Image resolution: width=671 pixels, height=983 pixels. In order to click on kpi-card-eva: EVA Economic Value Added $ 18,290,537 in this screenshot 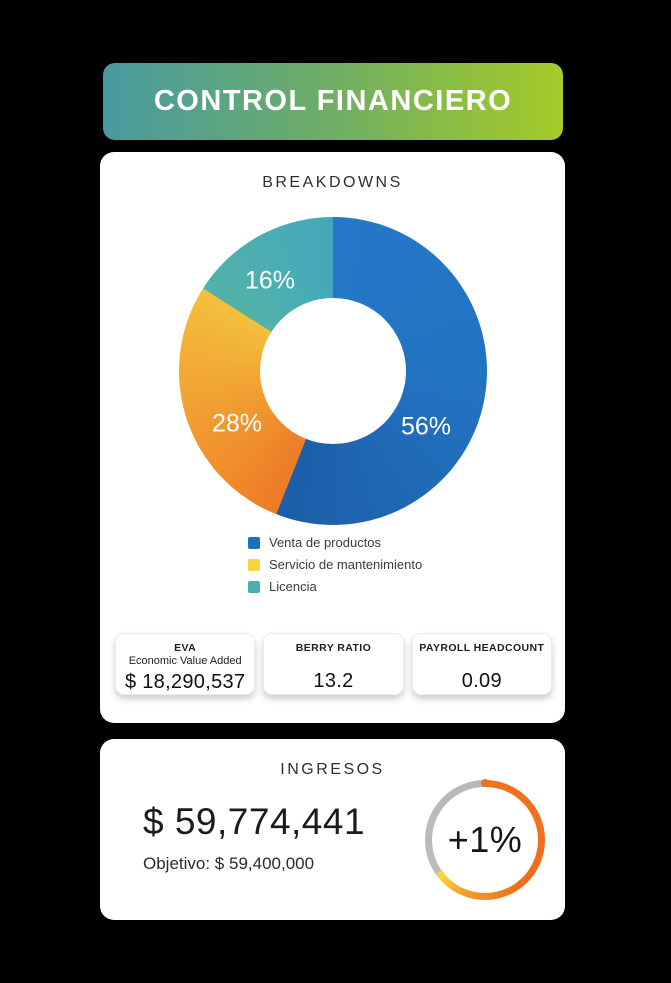, I will do `click(185, 664)`.